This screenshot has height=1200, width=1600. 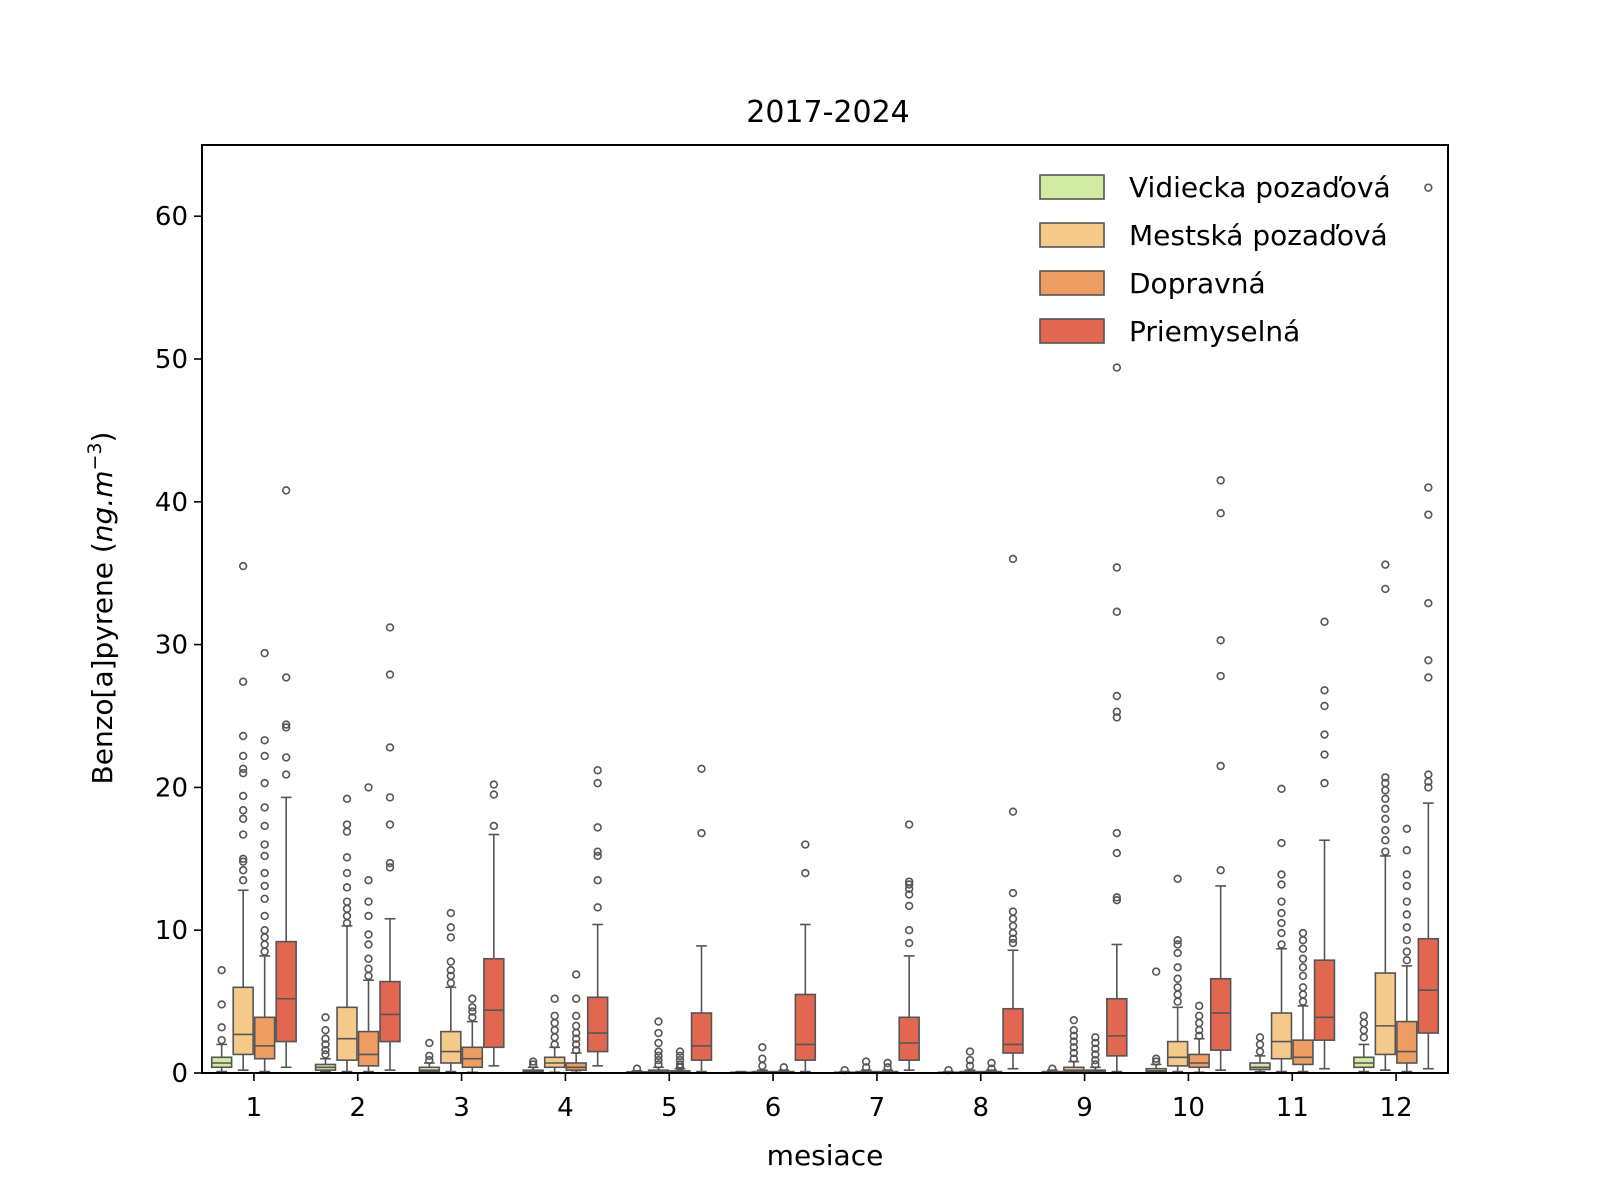 What do you see at coordinates (171, 360) in the screenshot?
I see `y-tick-label: 50` at bounding box center [171, 360].